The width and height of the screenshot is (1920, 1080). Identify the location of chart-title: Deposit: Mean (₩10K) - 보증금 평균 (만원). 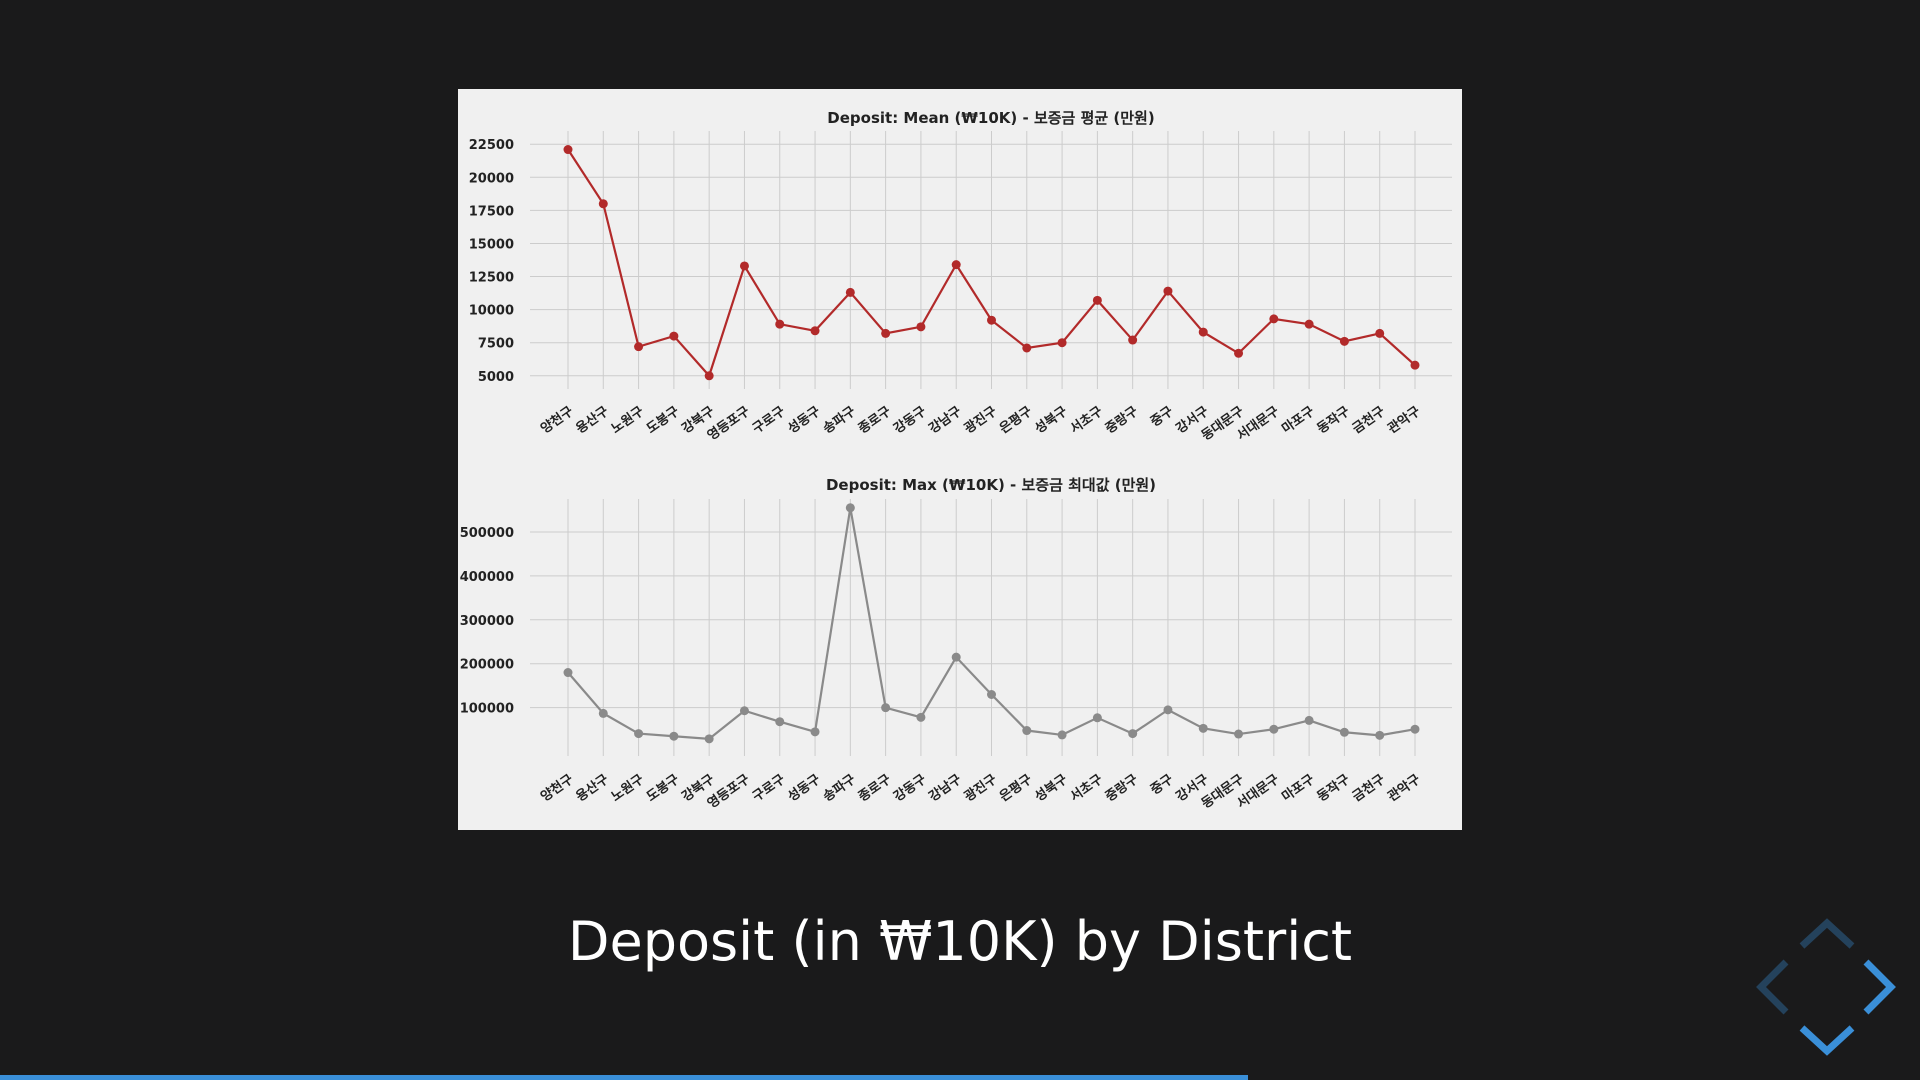
(990, 118).